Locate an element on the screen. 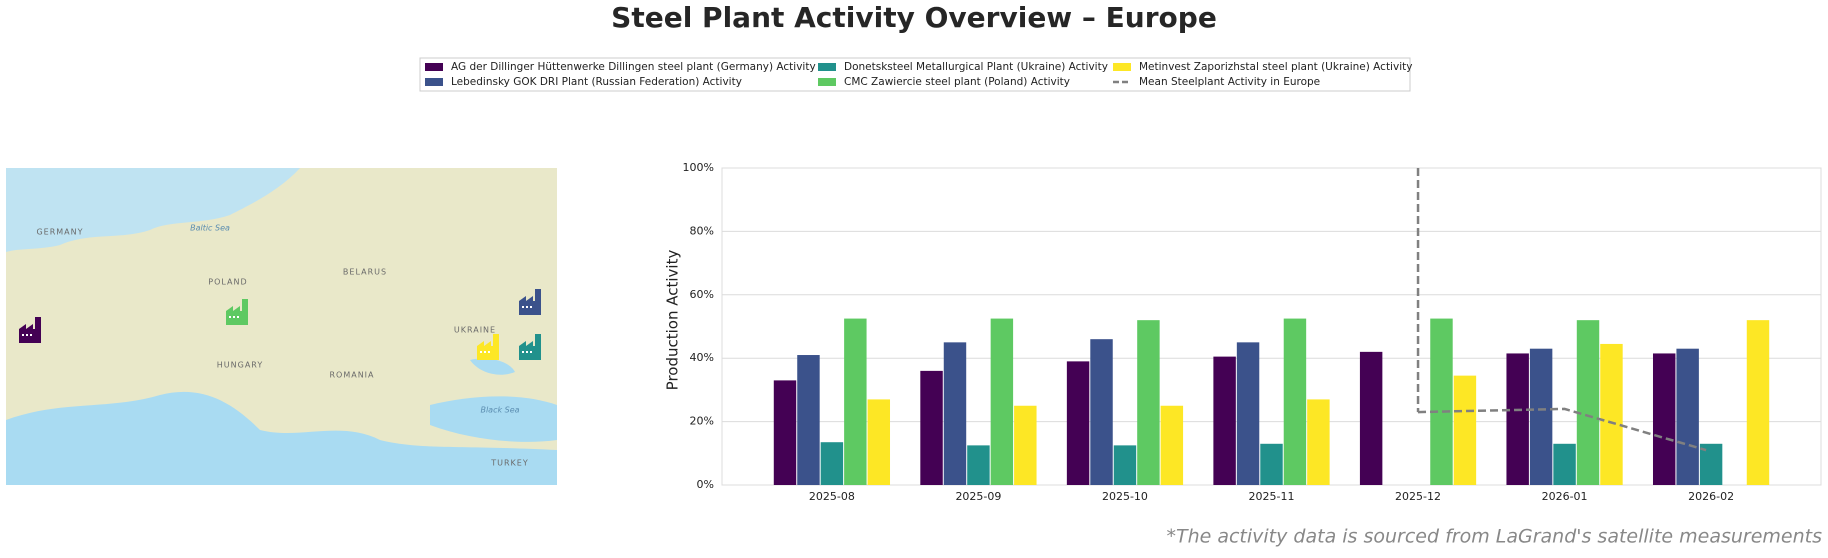  chart-title: Steel Plant Activity Overview – Europe is located at coordinates (914, 17).